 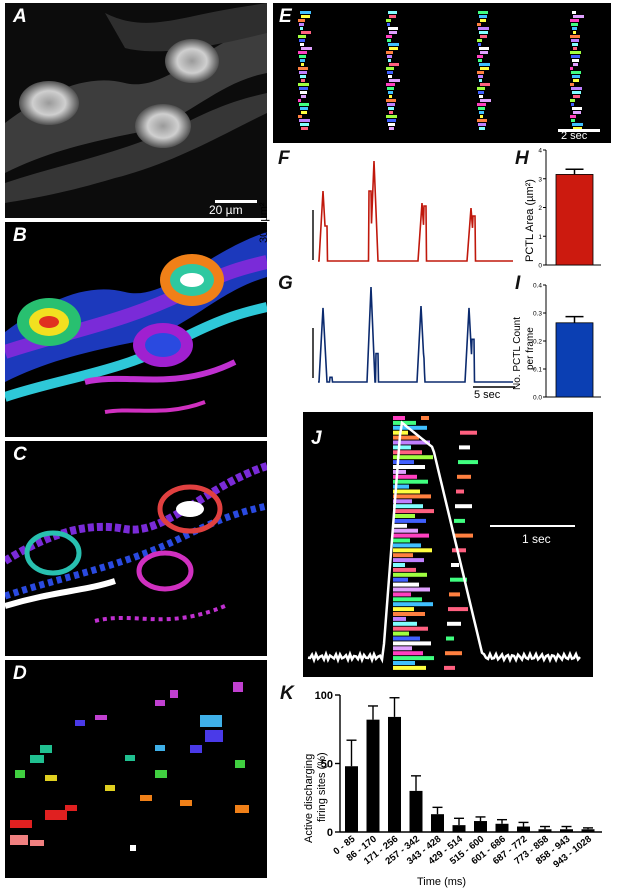 I want to click on panel-e-label: E, so click(x=285, y=16).